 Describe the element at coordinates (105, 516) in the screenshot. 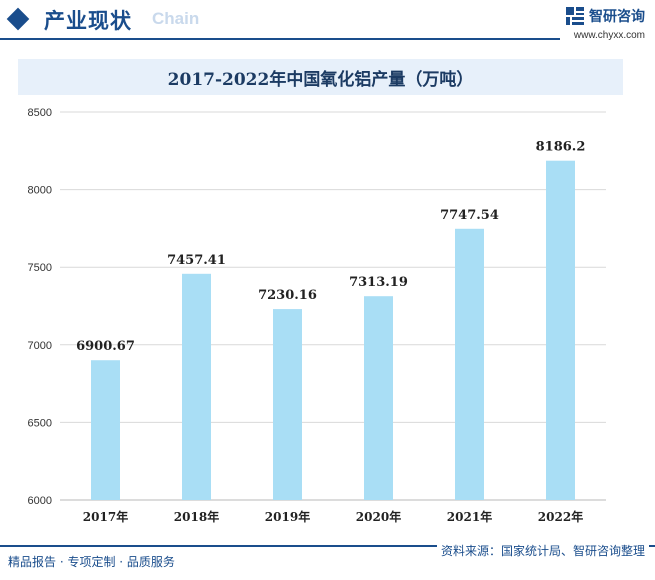

I see `x-tick-label: 2017年` at that location.